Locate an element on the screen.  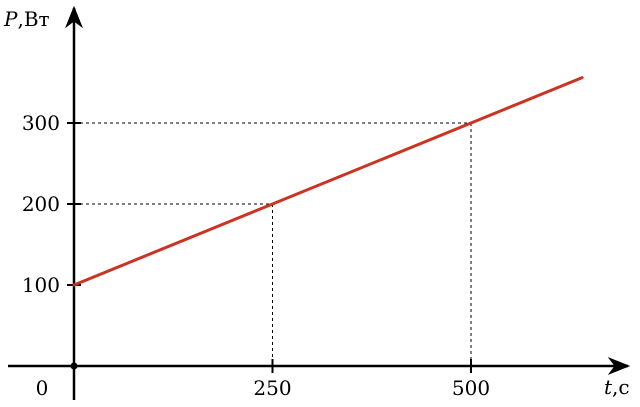
y-axis-var: P is located at coordinates (10, 19).